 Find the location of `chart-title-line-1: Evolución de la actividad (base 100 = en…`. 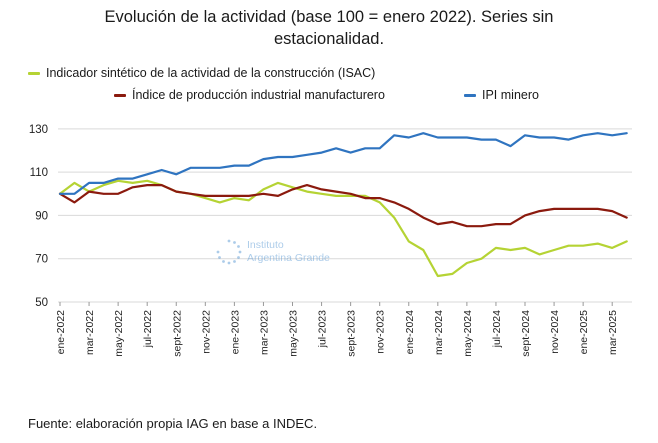

chart-title-line-1: Evolución de la actividad (base 100 = en… is located at coordinates (329, 17).